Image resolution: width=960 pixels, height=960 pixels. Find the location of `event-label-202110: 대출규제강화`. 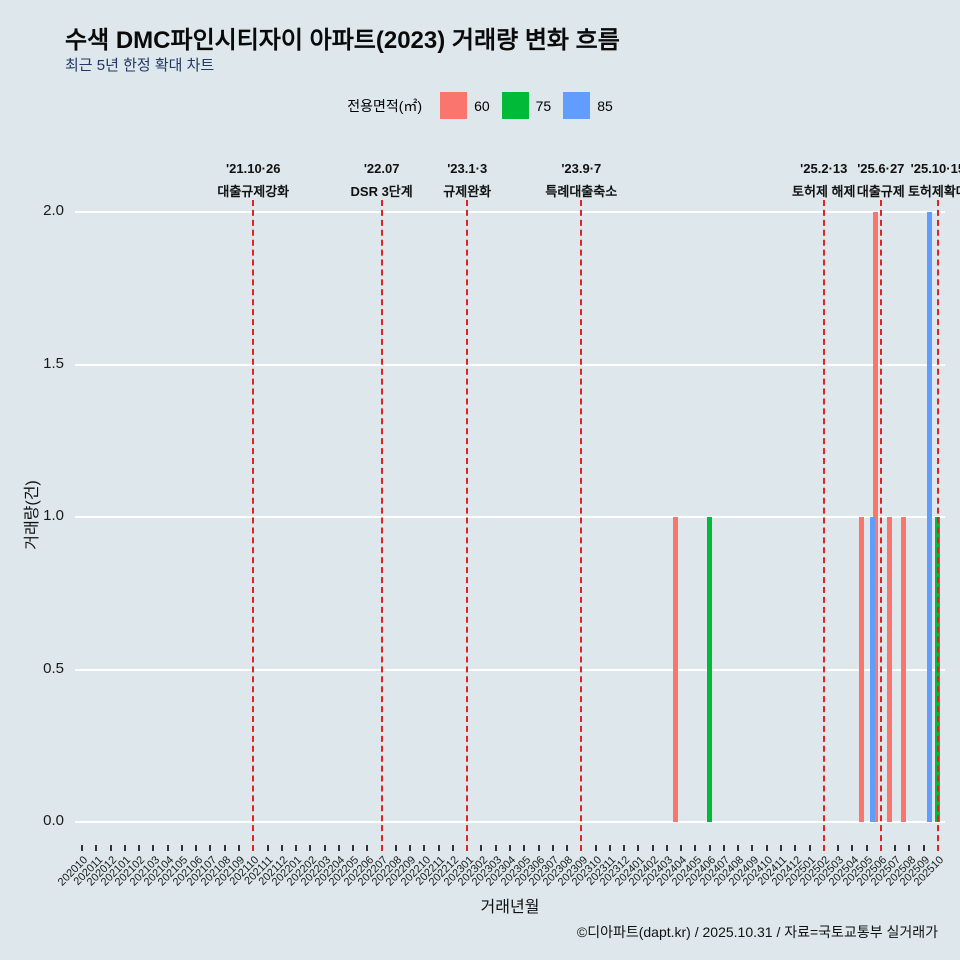

event-label-202110: 대출규제강화 is located at coordinates (253, 191).